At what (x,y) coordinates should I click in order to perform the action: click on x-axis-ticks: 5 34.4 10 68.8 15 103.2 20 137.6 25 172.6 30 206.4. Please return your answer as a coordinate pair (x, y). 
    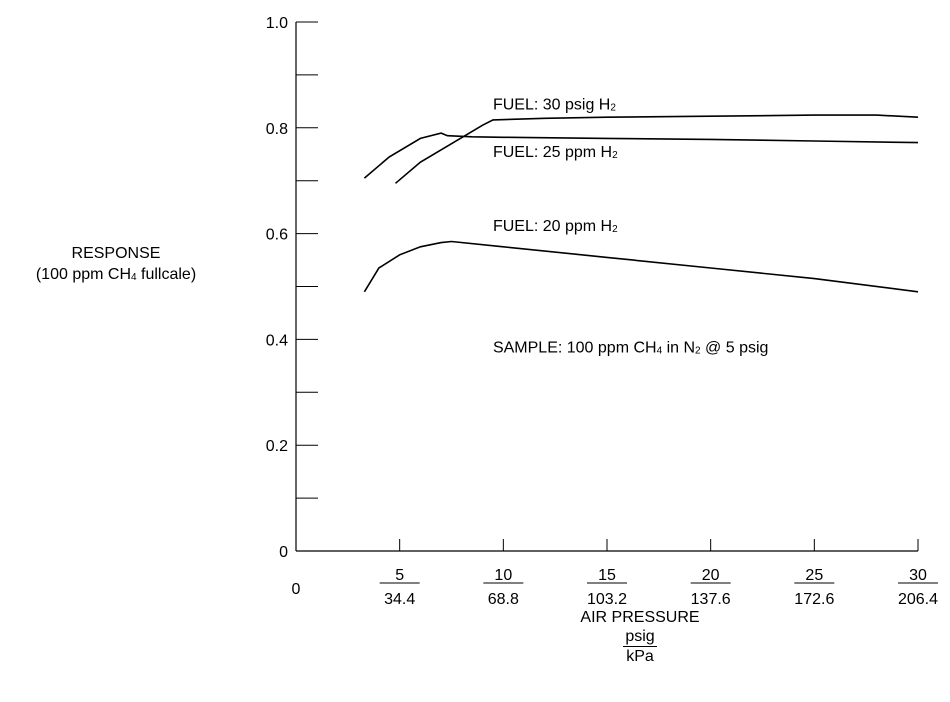
    Looking at the image, I should click on (658, 573).